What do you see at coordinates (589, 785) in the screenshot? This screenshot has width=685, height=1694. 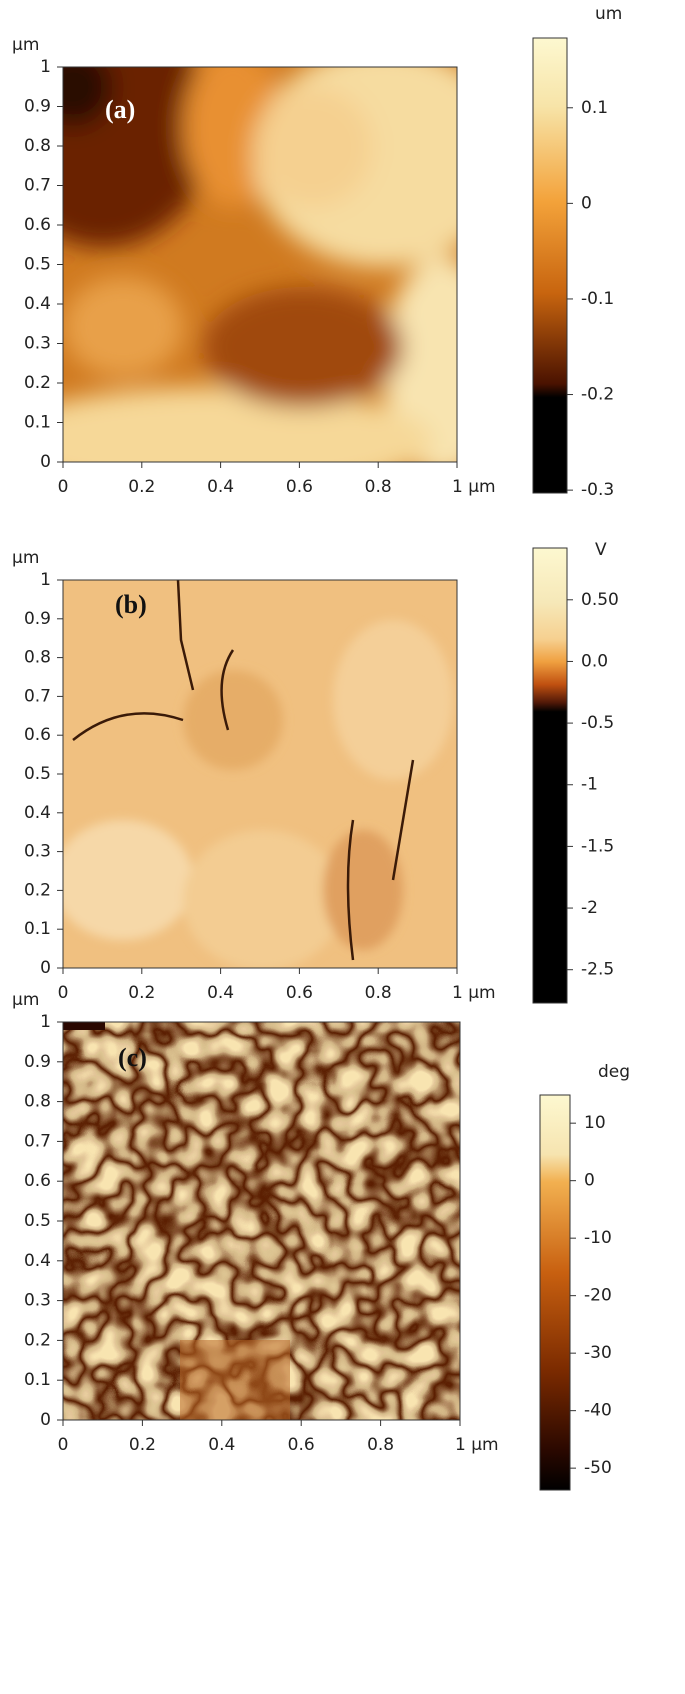 I see `colorbar-tick-label: -1` at bounding box center [589, 785].